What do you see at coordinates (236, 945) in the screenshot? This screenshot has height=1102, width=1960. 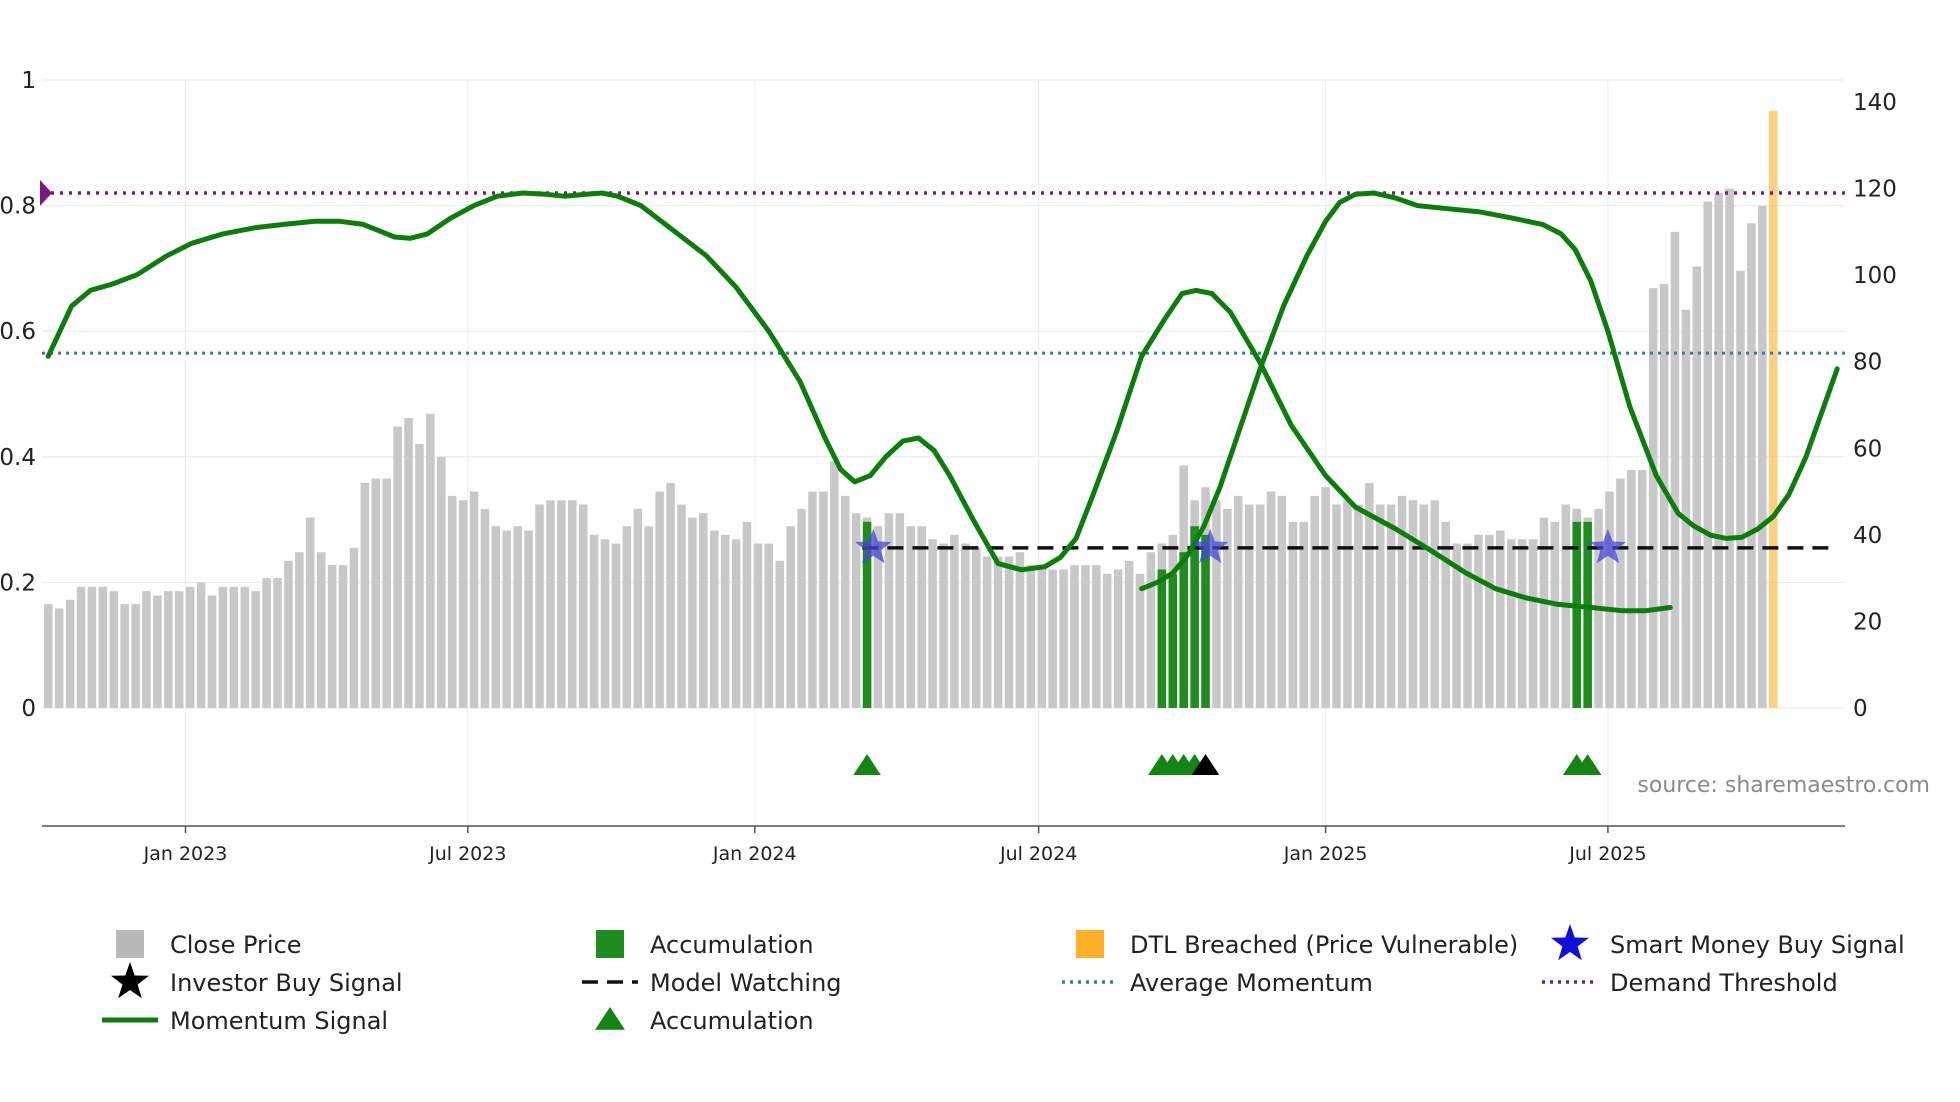 I see `legend-label: Close Price` at bounding box center [236, 945].